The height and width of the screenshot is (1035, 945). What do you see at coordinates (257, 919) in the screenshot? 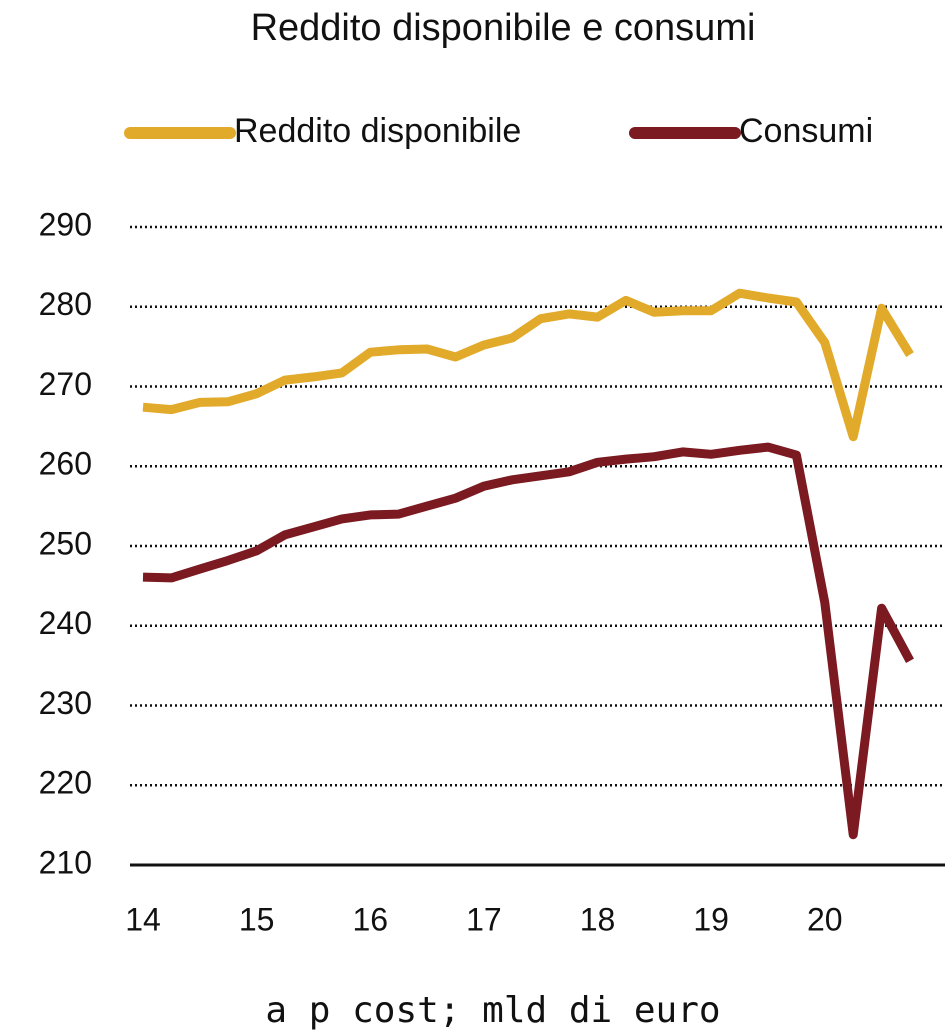
I see `x-tick-label: 15` at bounding box center [257, 919].